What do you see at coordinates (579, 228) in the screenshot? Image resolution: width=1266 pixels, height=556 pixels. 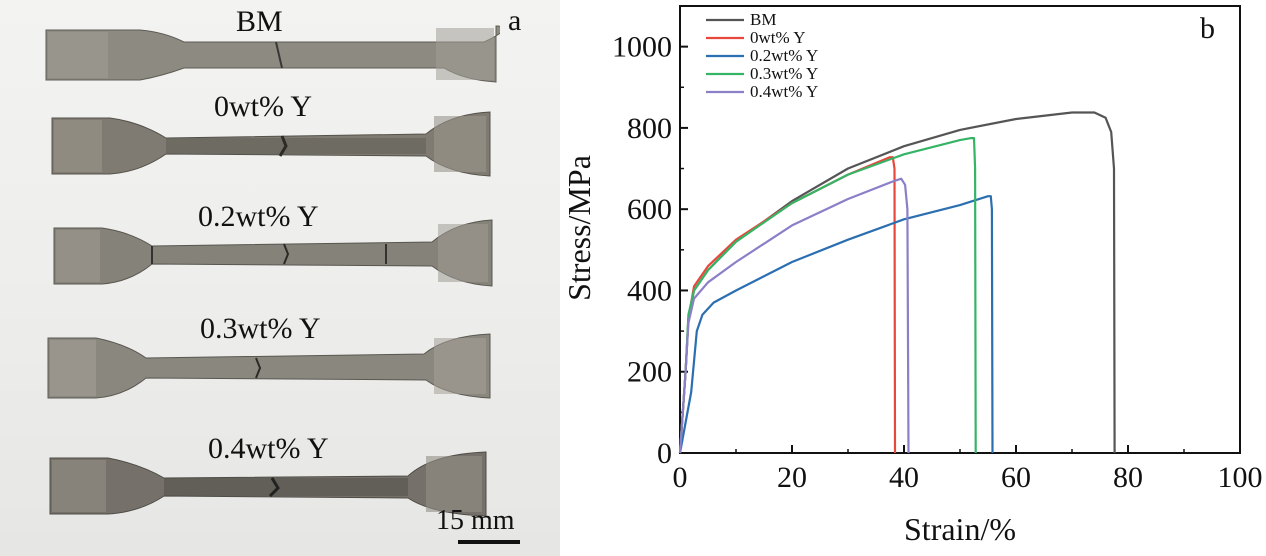 I see `y-axis-title: Stress/MPa` at bounding box center [579, 228].